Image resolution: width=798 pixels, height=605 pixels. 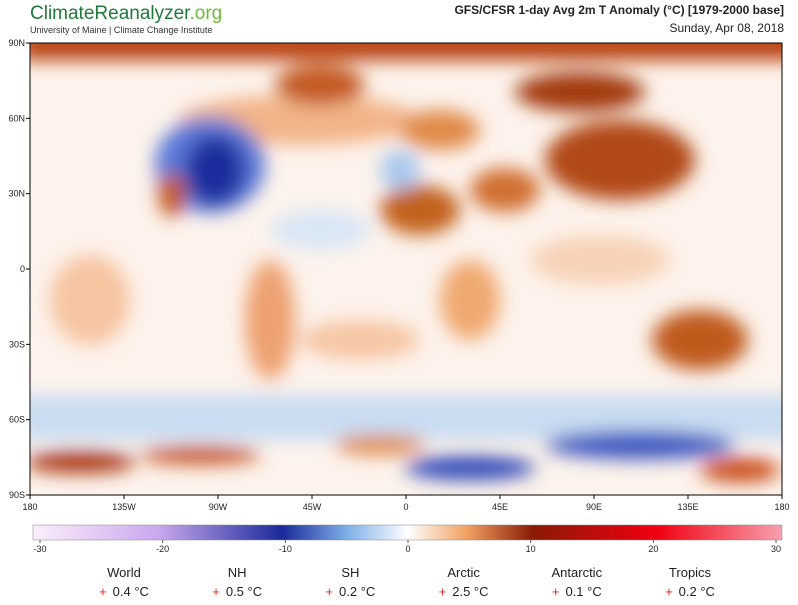 I want to click on lat-label: 90S, so click(x=17, y=495).